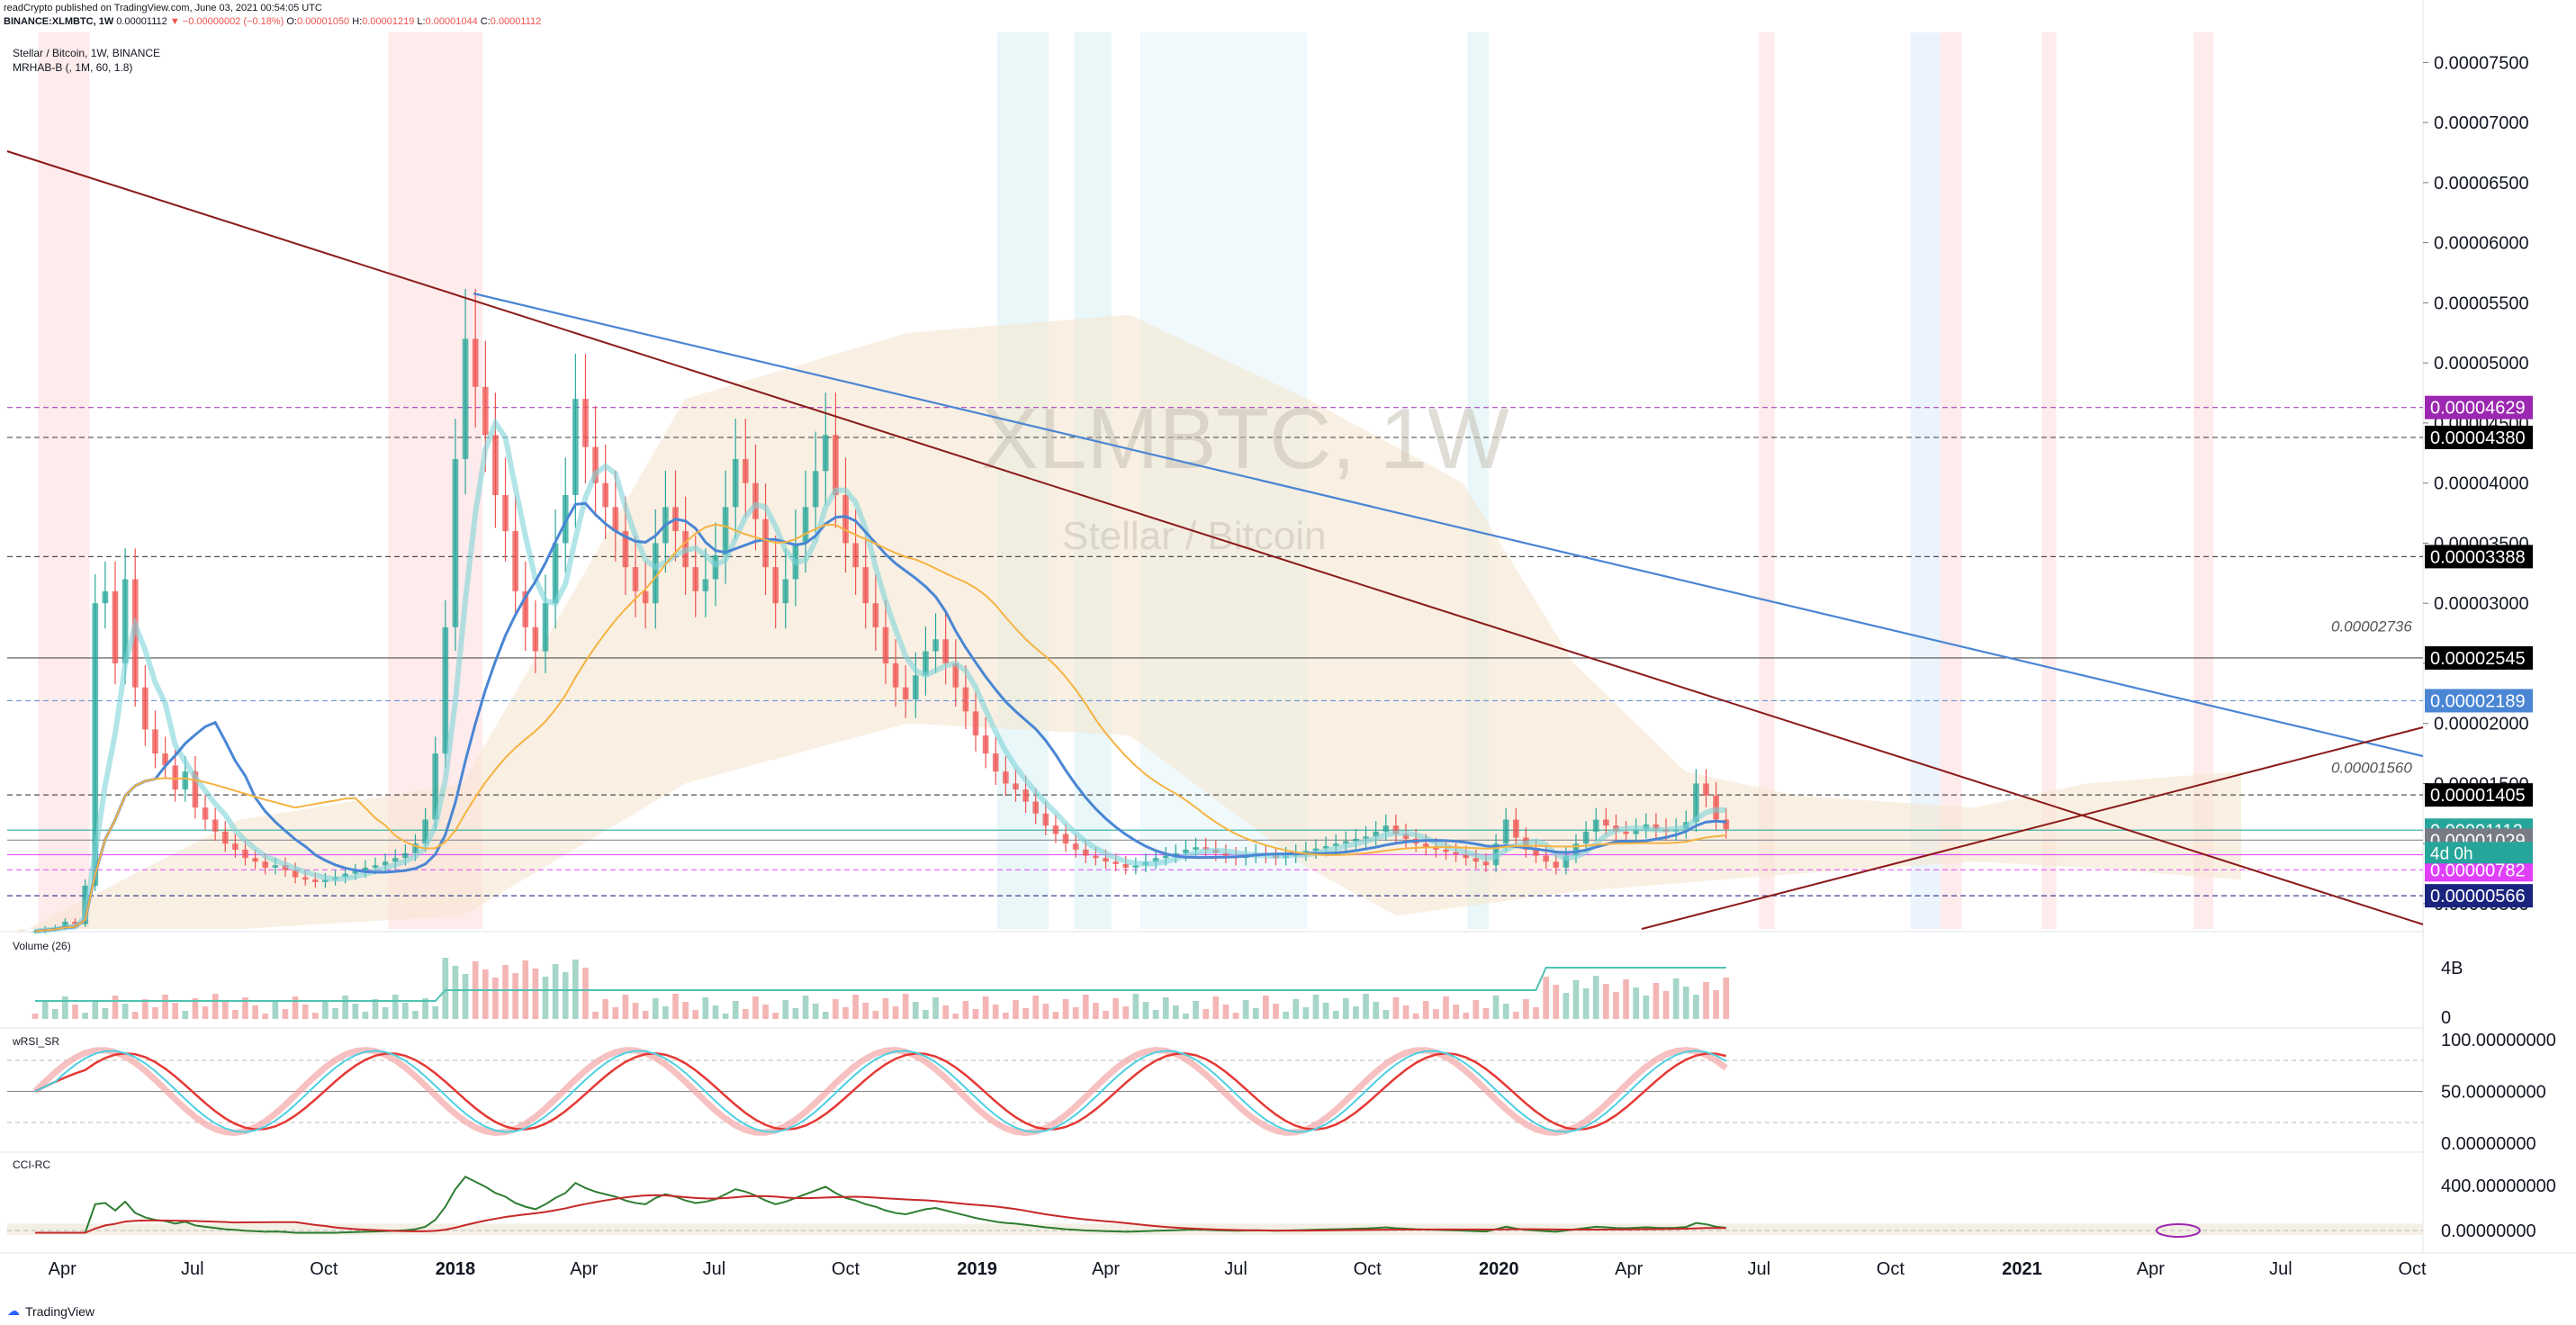 This screenshot has height=1325, width=2576. Describe the element at coordinates (2481, 244) in the screenshot. I see `y-tick-label: 0.00006000` at that location.